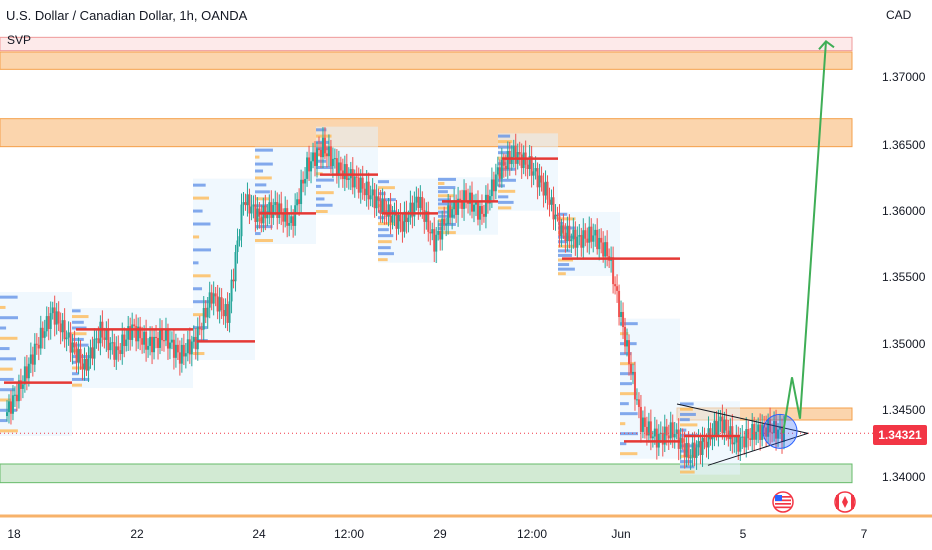 The height and width of the screenshot is (550, 932). Describe the element at coordinates (19, 40) in the screenshot. I see `svp-indicator-label: SVP` at that location.